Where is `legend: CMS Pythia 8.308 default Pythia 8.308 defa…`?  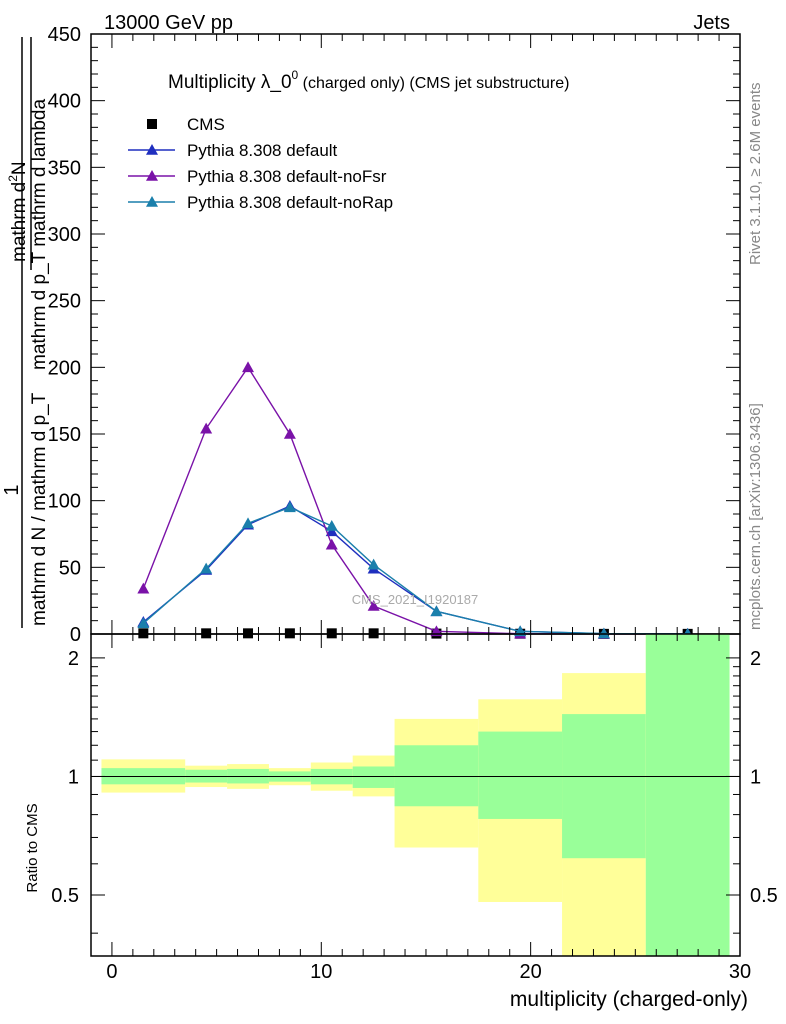
legend: CMS Pythia 8.308 default Pythia 8.308 defa… is located at coordinates (260, 163).